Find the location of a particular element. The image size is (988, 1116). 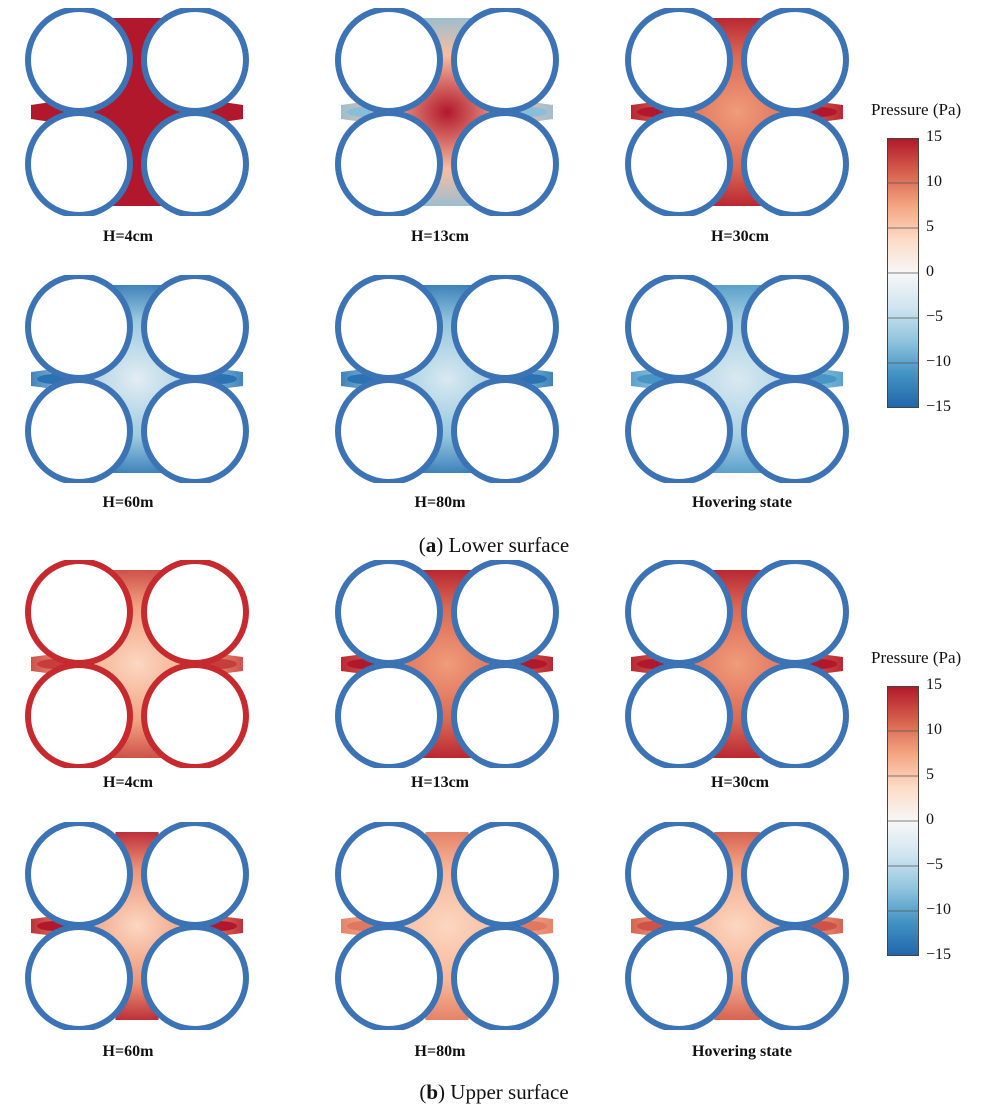

caption-text: Upper surface is located at coordinates (507, 1092).